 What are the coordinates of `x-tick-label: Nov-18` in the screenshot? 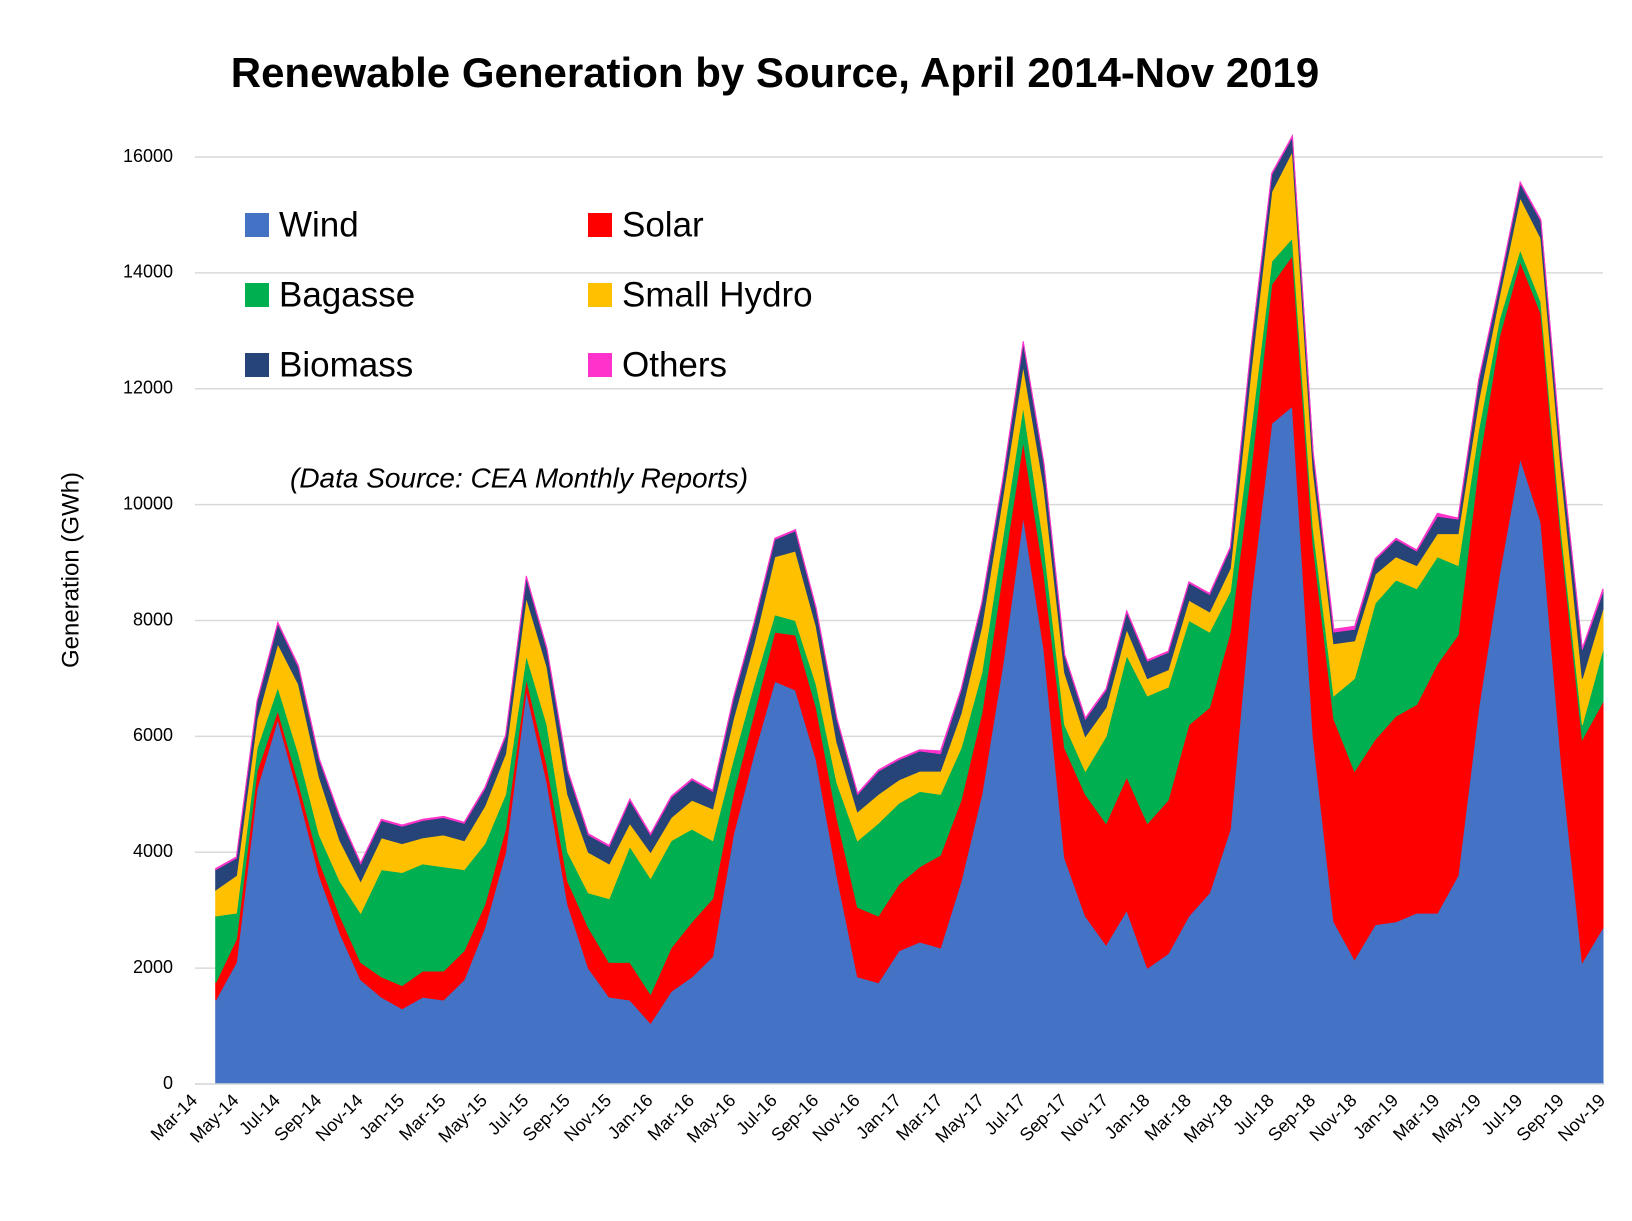 It's located at (1333, 1117).